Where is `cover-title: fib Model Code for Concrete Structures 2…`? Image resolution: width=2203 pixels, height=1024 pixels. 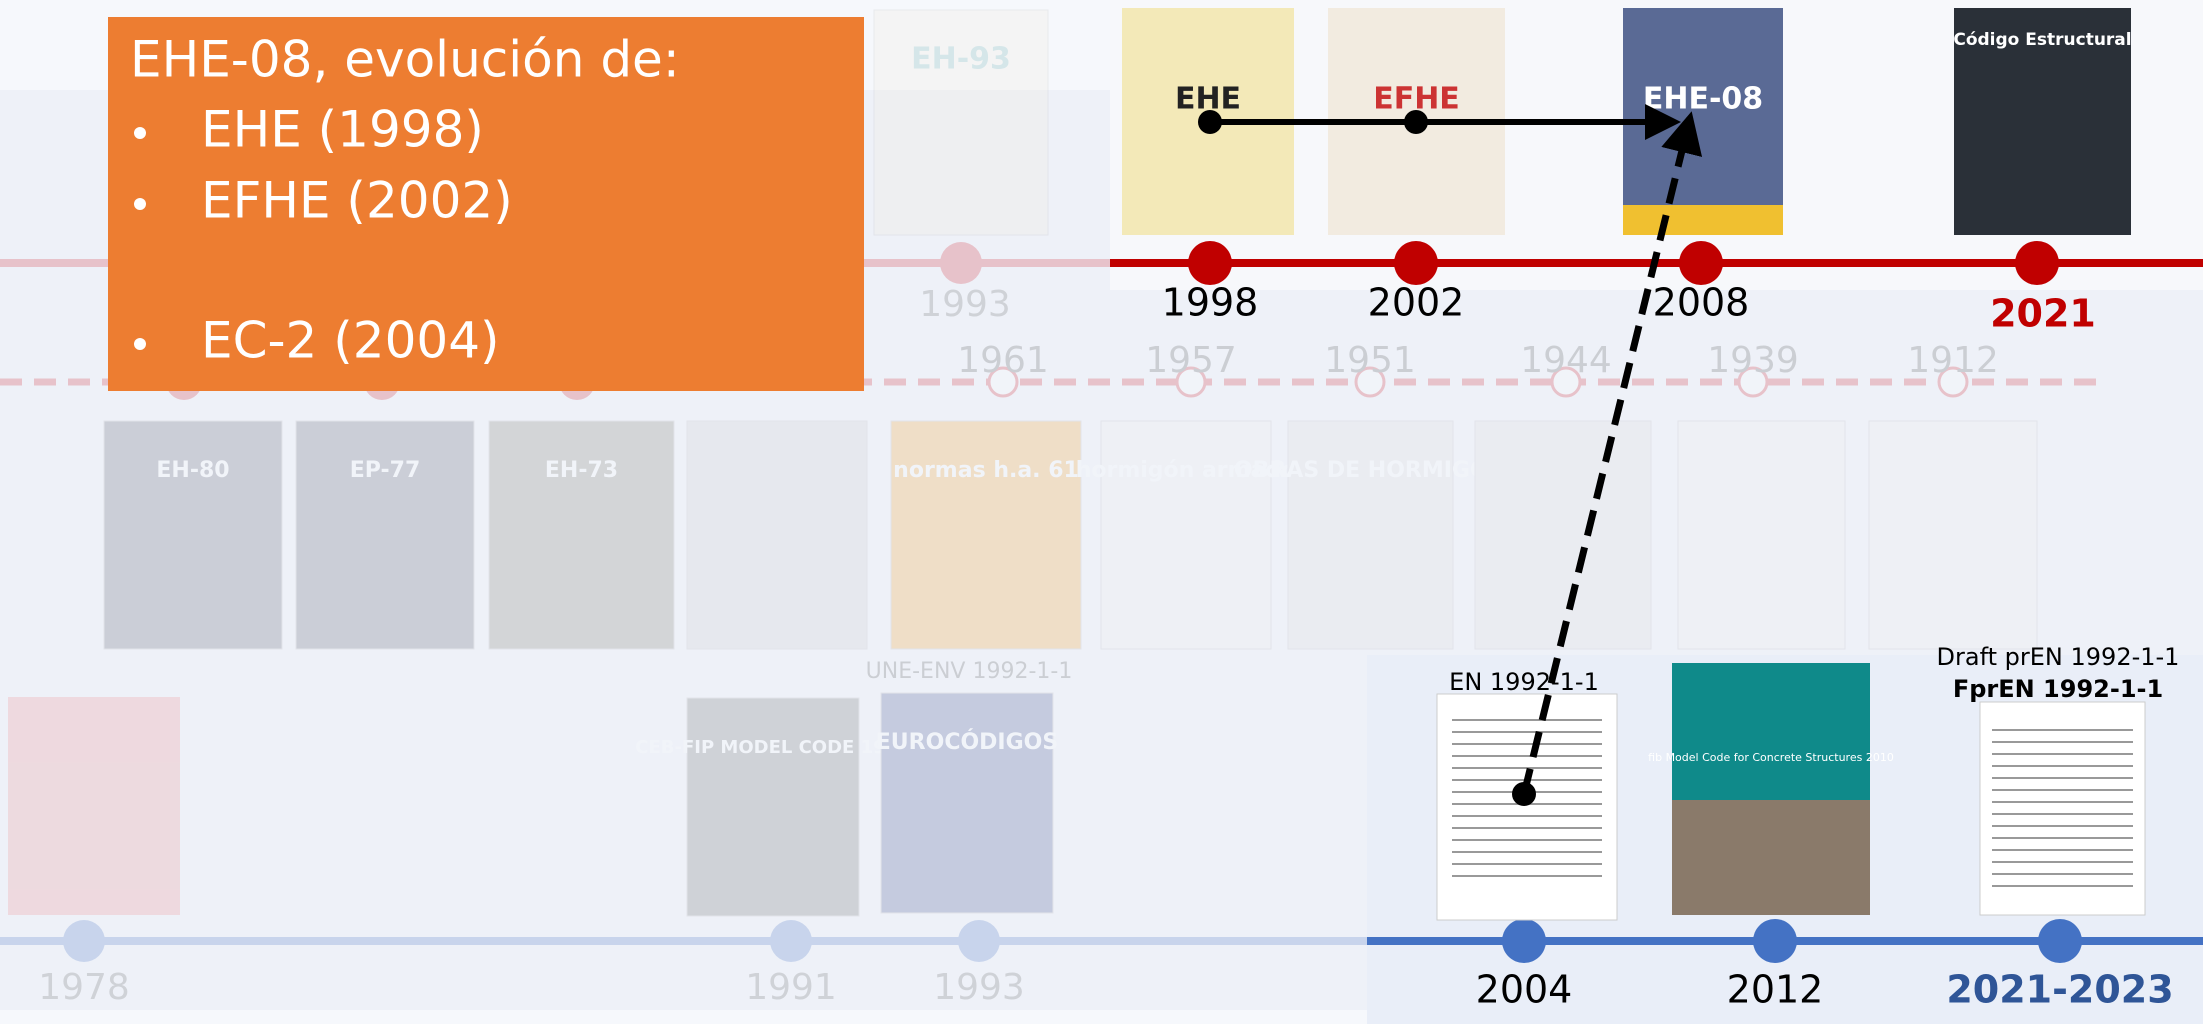
cover-title: fib Model Code for Concrete Structures 2… is located at coordinates (1771, 757).